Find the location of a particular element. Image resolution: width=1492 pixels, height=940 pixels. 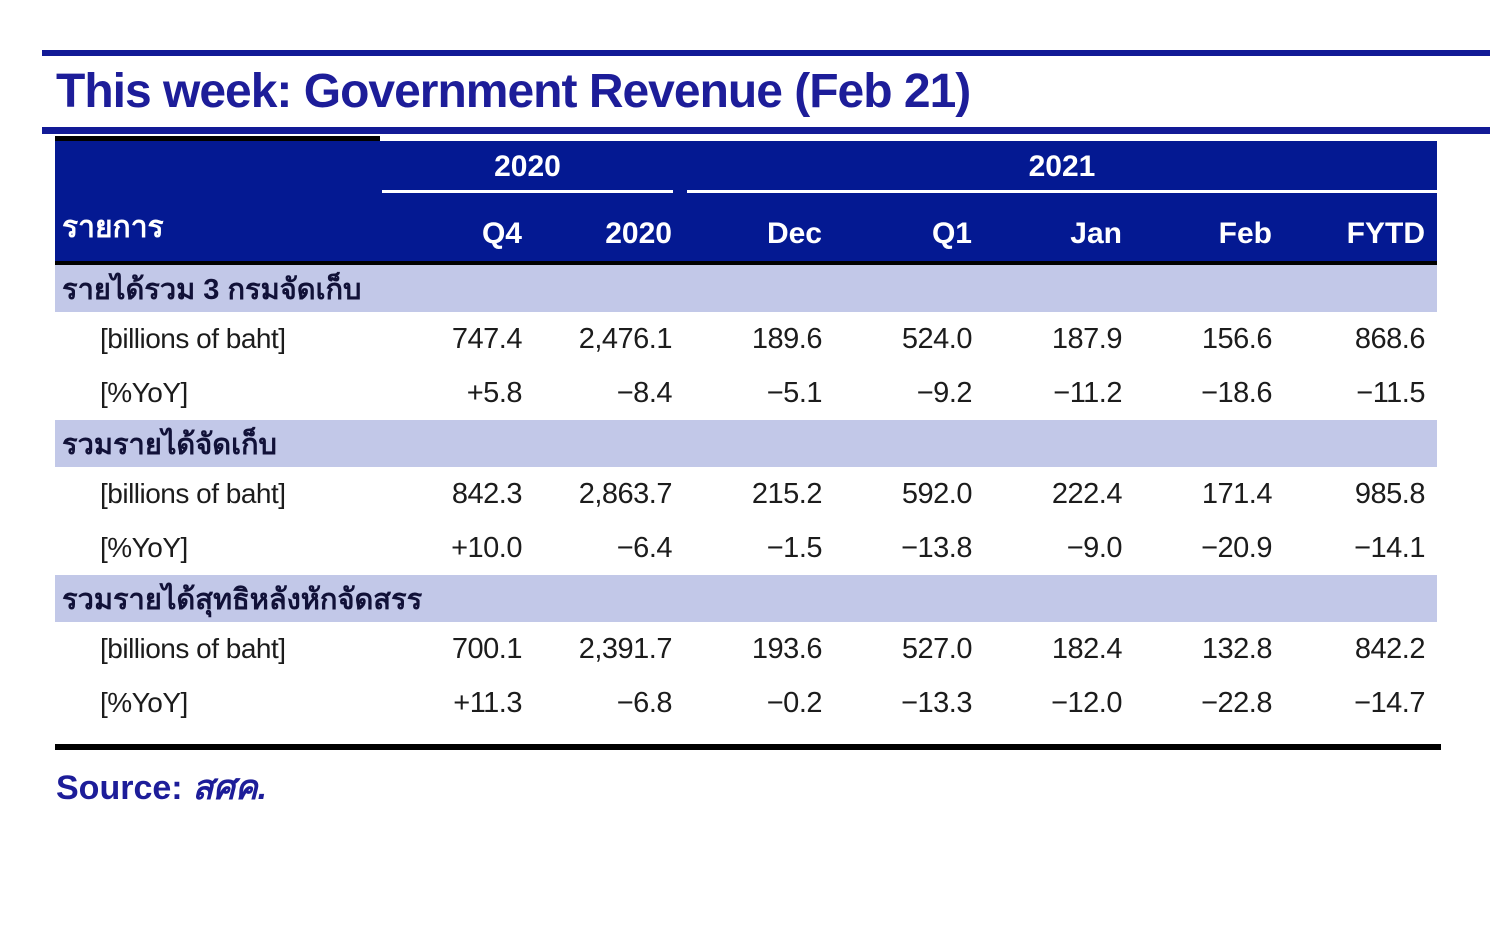

column-header-2020: 2020 is located at coordinates (638, 233).